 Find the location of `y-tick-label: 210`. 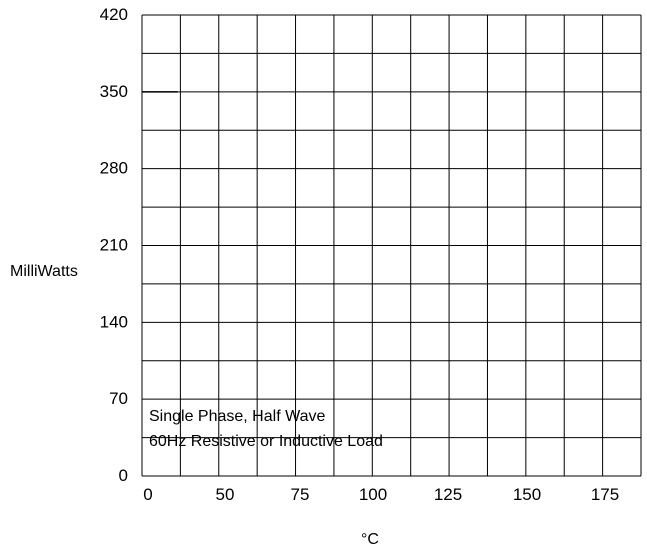

y-tick-label: 210 is located at coordinates (114, 245).